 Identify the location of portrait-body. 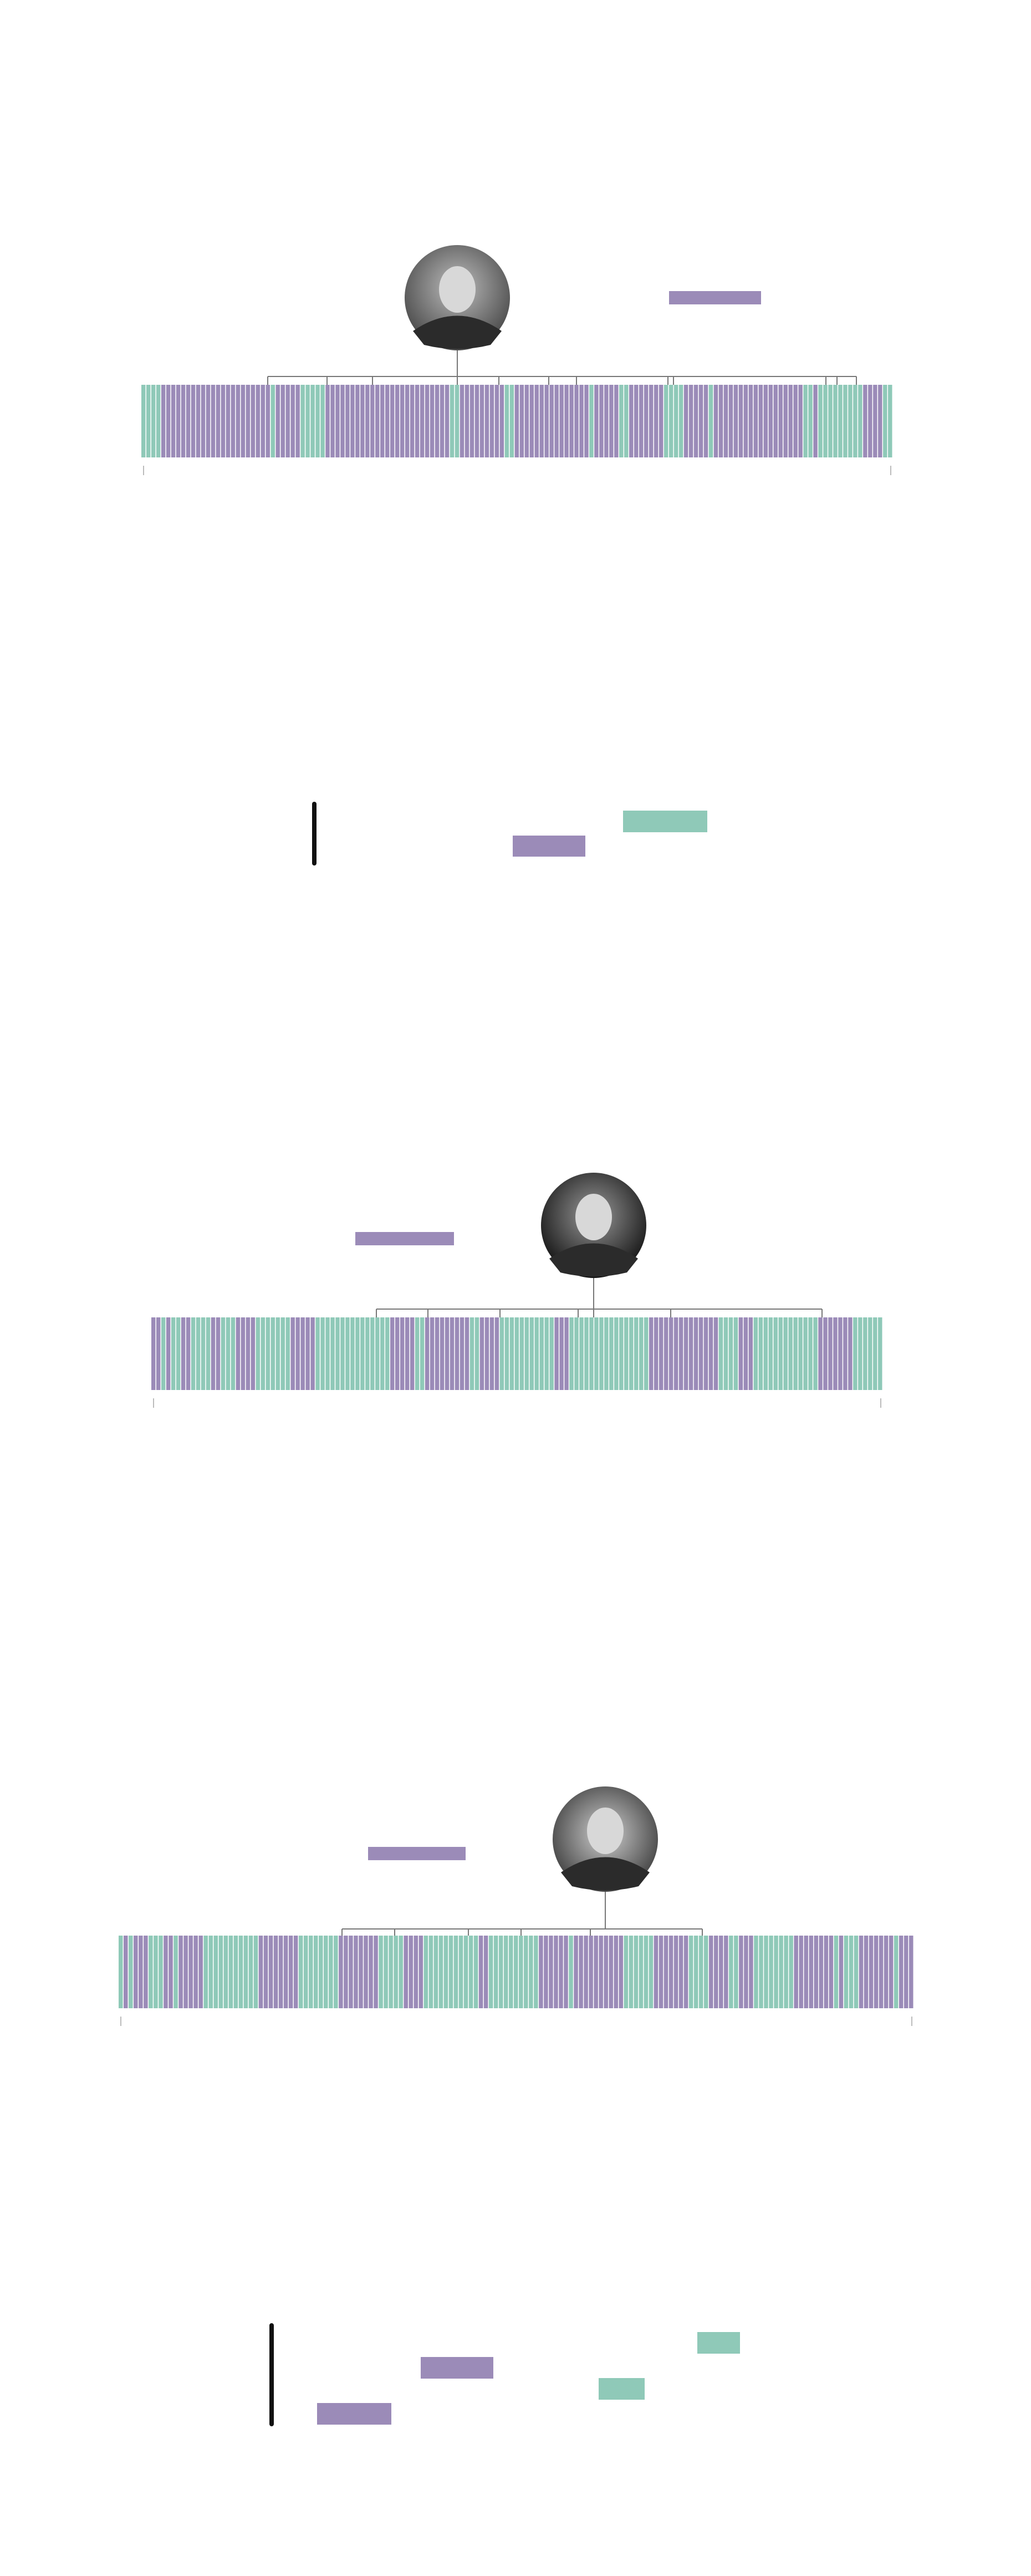
(593, 1260).